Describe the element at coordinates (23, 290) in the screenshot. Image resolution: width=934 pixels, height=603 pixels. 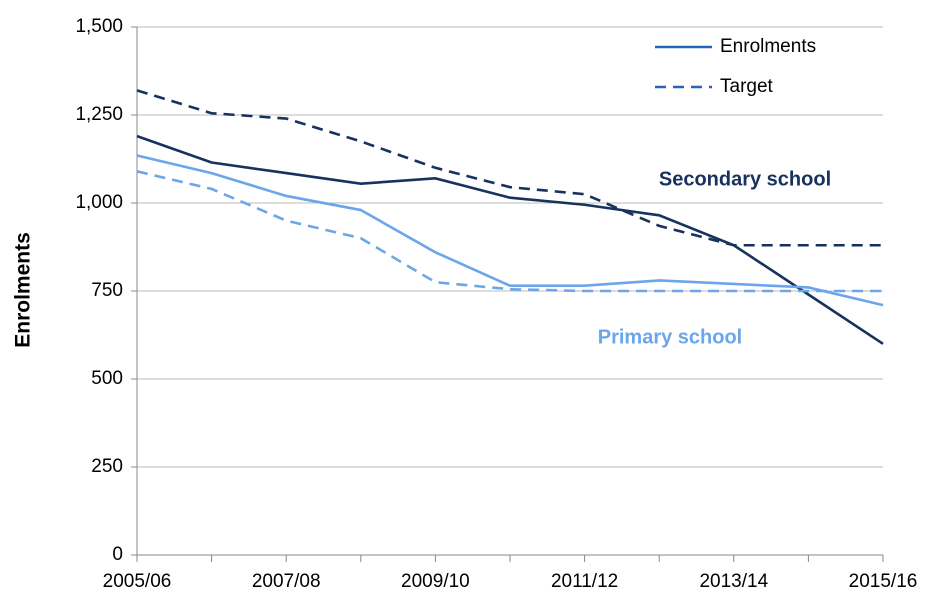
I see `y-axis-title: Enrolments` at that location.